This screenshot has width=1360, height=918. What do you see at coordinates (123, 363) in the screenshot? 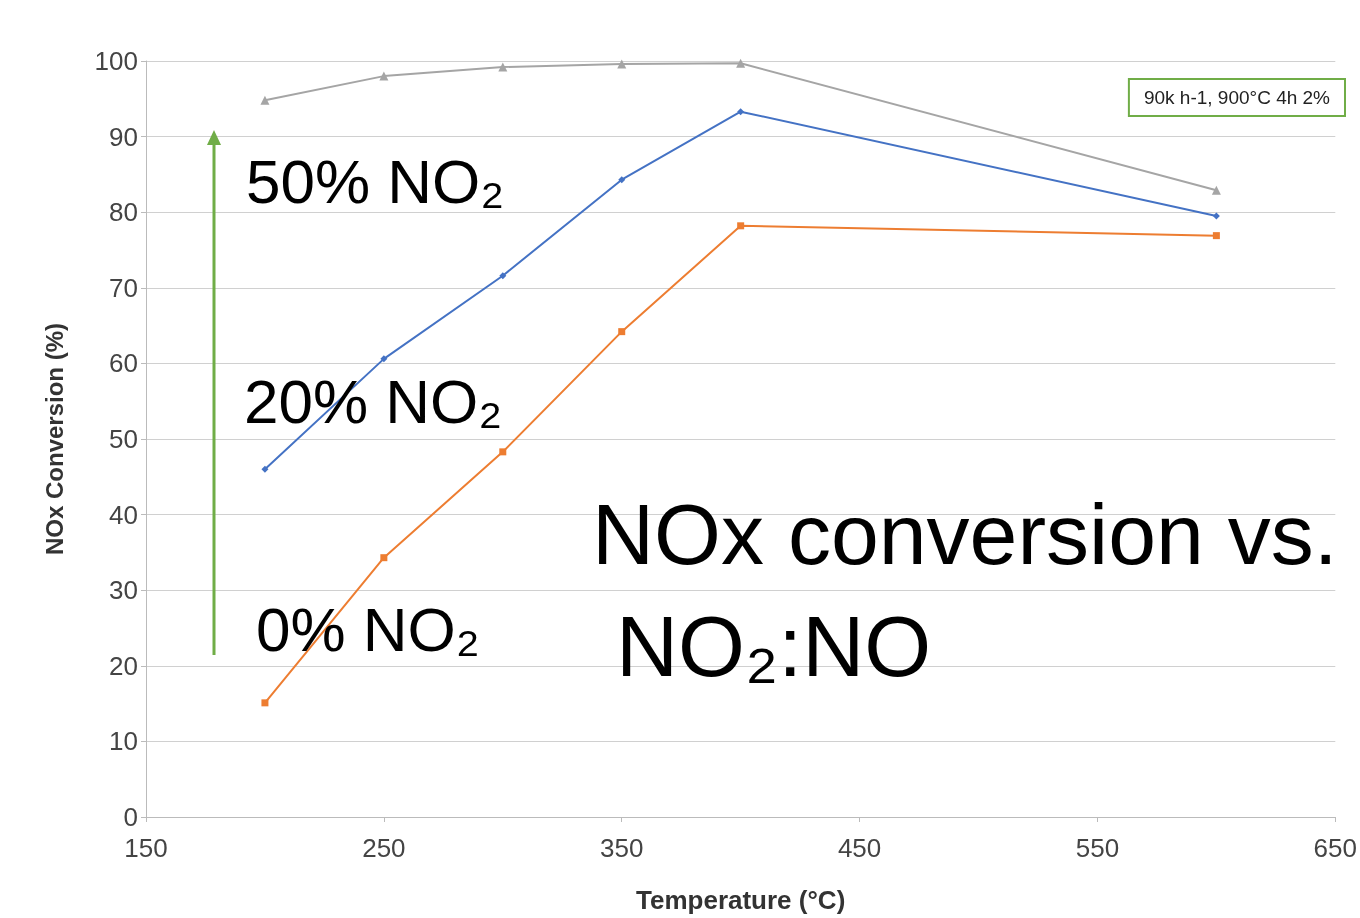
I see `y-tick-label: 60` at bounding box center [123, 363].